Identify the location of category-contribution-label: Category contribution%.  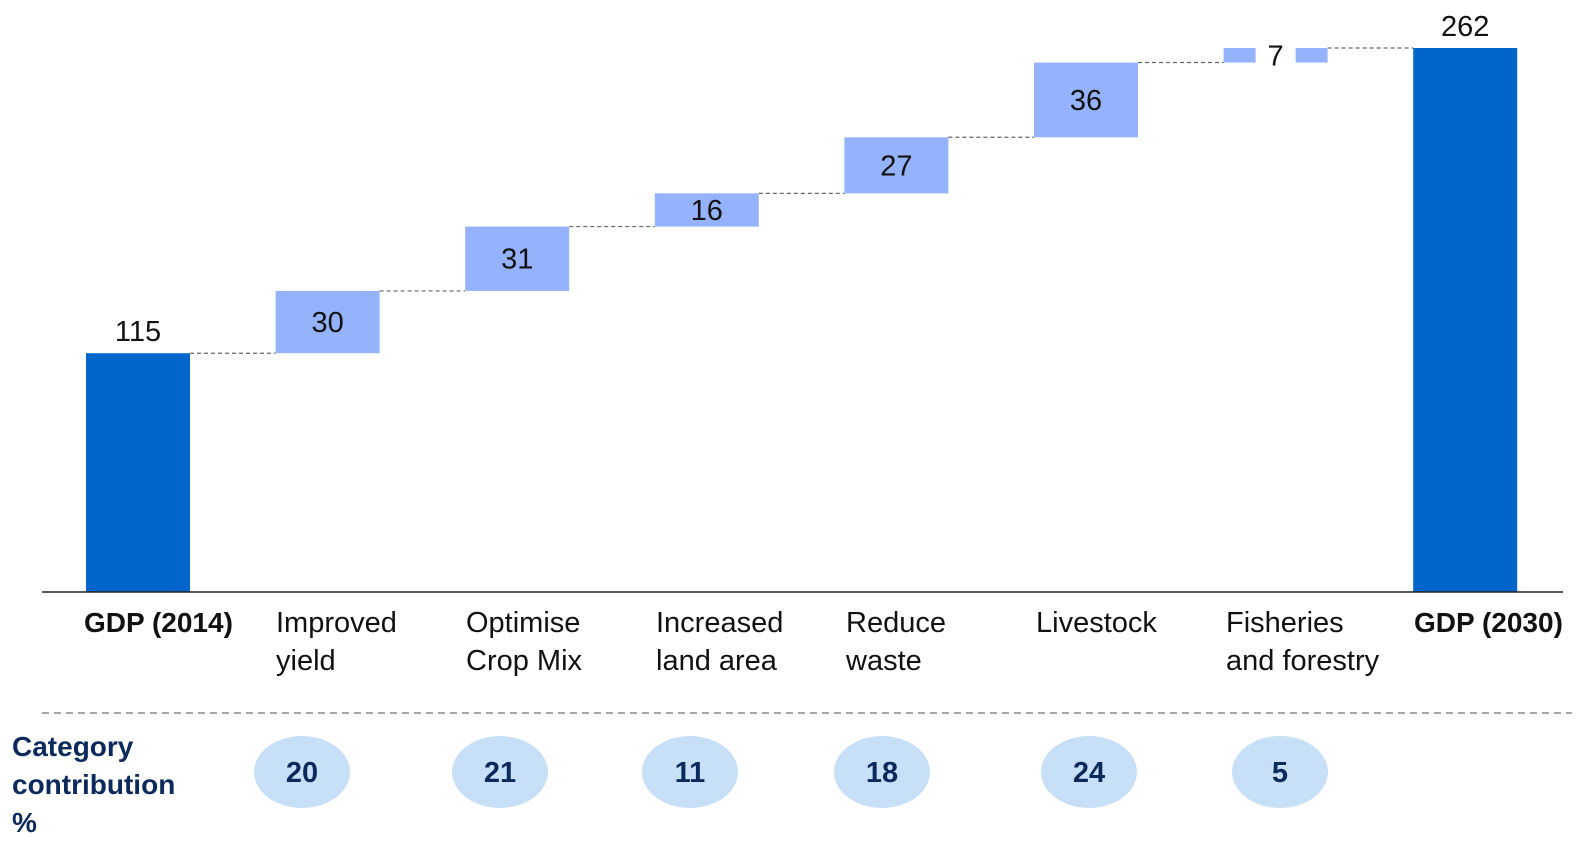
(93, 784).